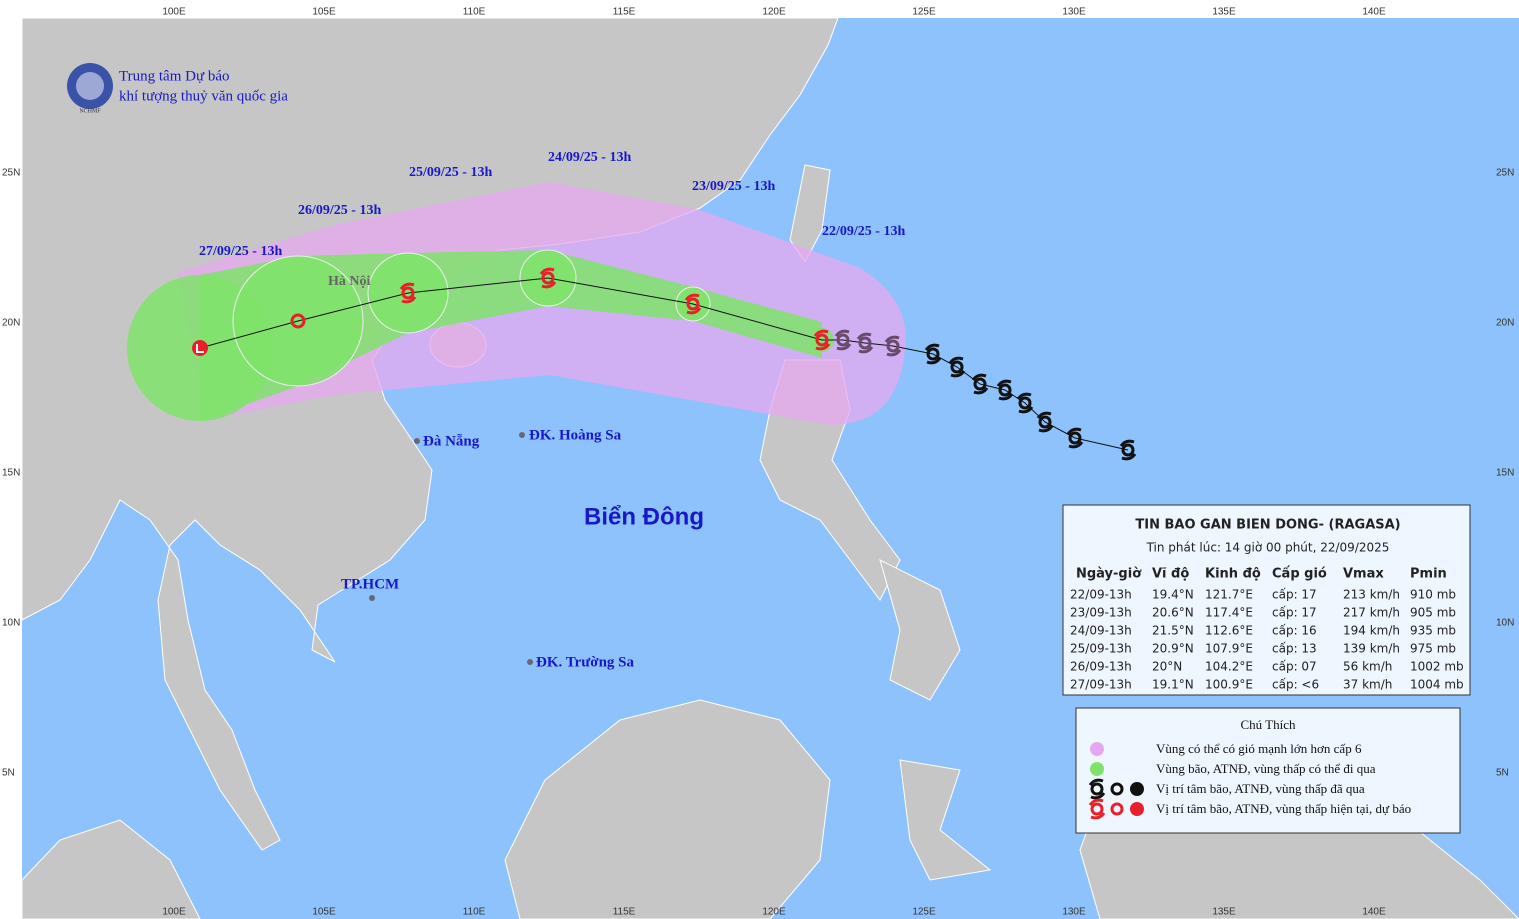 The image size is (1519, 919). What do you see at coordinates (585, 662) in the screenshot?
I see `place-label: ĐK. Trường Sa` at bounding box center [585, 662].